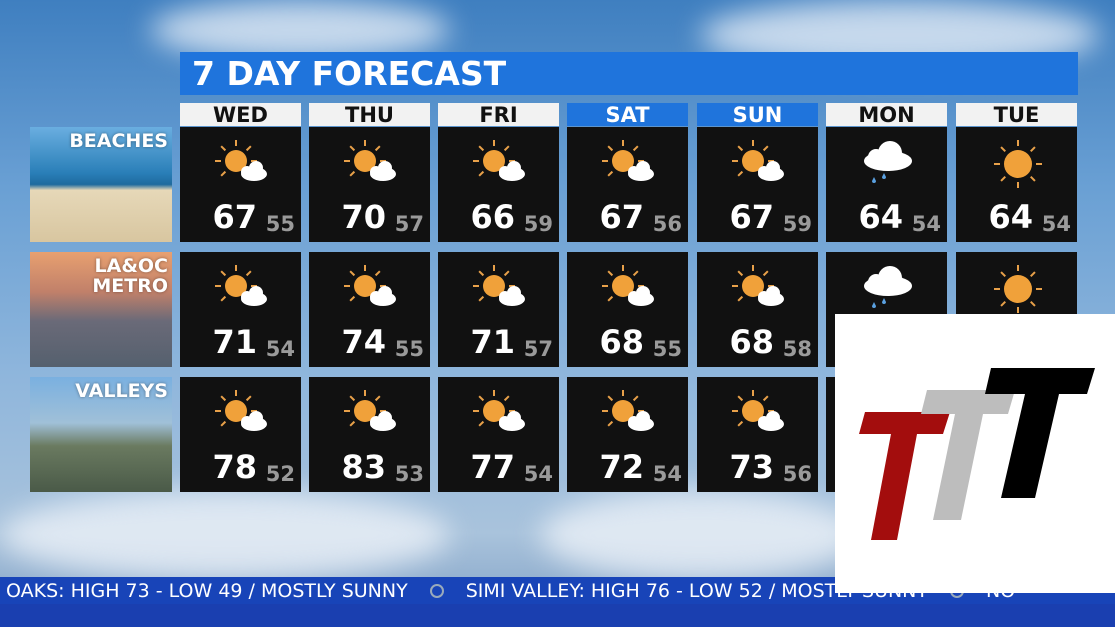 Image resolution: width=1115 pixels, height=627 pixels. Describe the element at coordinates (498, 184) in the screenshot. I see `forecast-cell: 66 59` at that location.